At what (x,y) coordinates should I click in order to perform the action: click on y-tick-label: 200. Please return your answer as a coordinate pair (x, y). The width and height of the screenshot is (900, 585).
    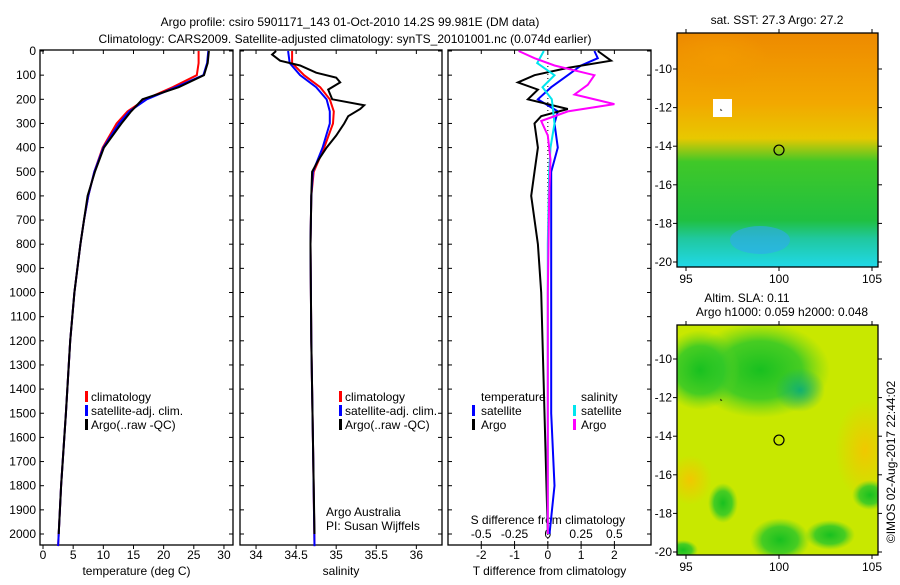
    Looking at the image, I should click on (26, 99).